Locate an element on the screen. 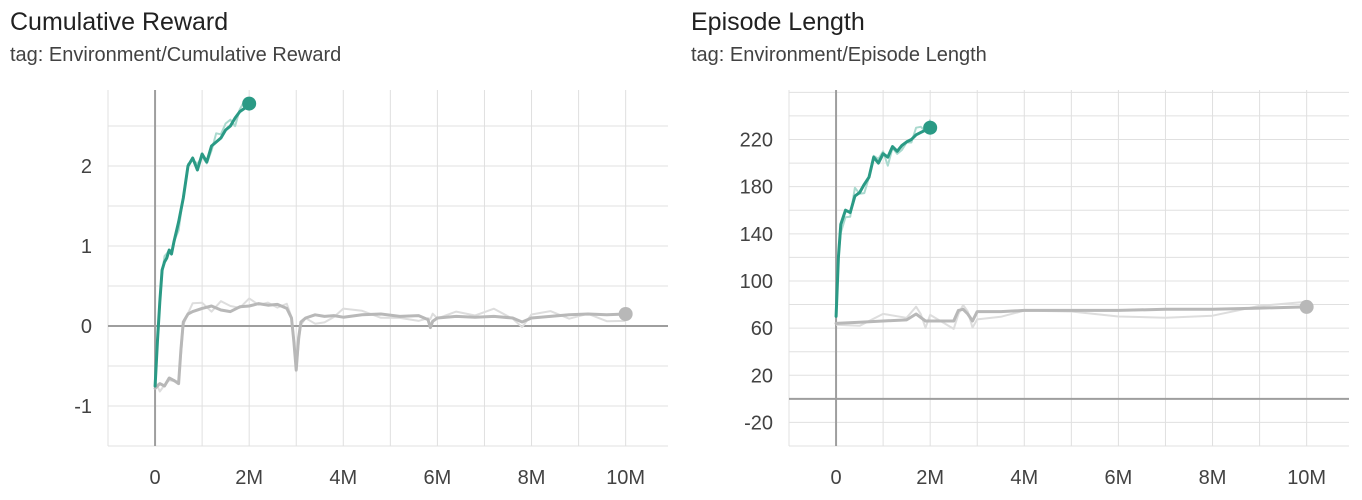  y-tick-label: 60 is located at coordinates (762, 329).